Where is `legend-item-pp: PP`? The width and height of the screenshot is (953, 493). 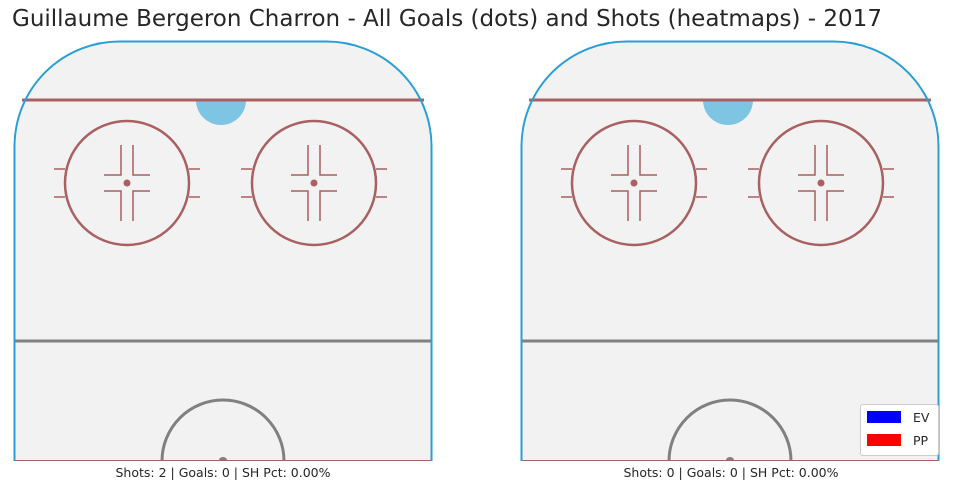
legend-item-pp: PP is located at coordinates (897, 440).